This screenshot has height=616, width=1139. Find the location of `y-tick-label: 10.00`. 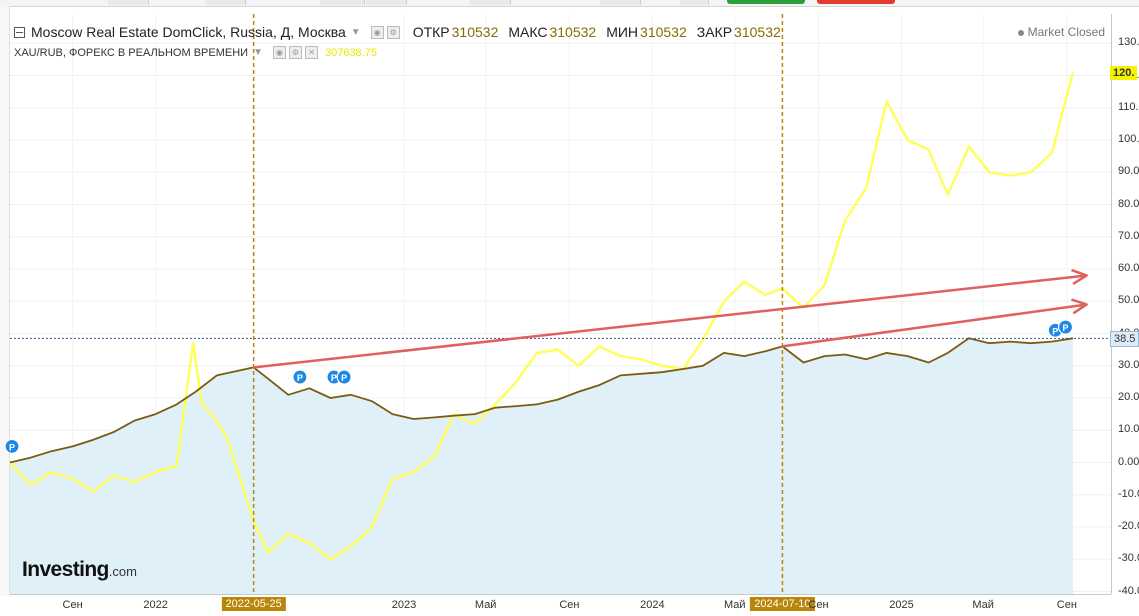

y-tick-label: 10.00 is located at coordinates (1128, 429).